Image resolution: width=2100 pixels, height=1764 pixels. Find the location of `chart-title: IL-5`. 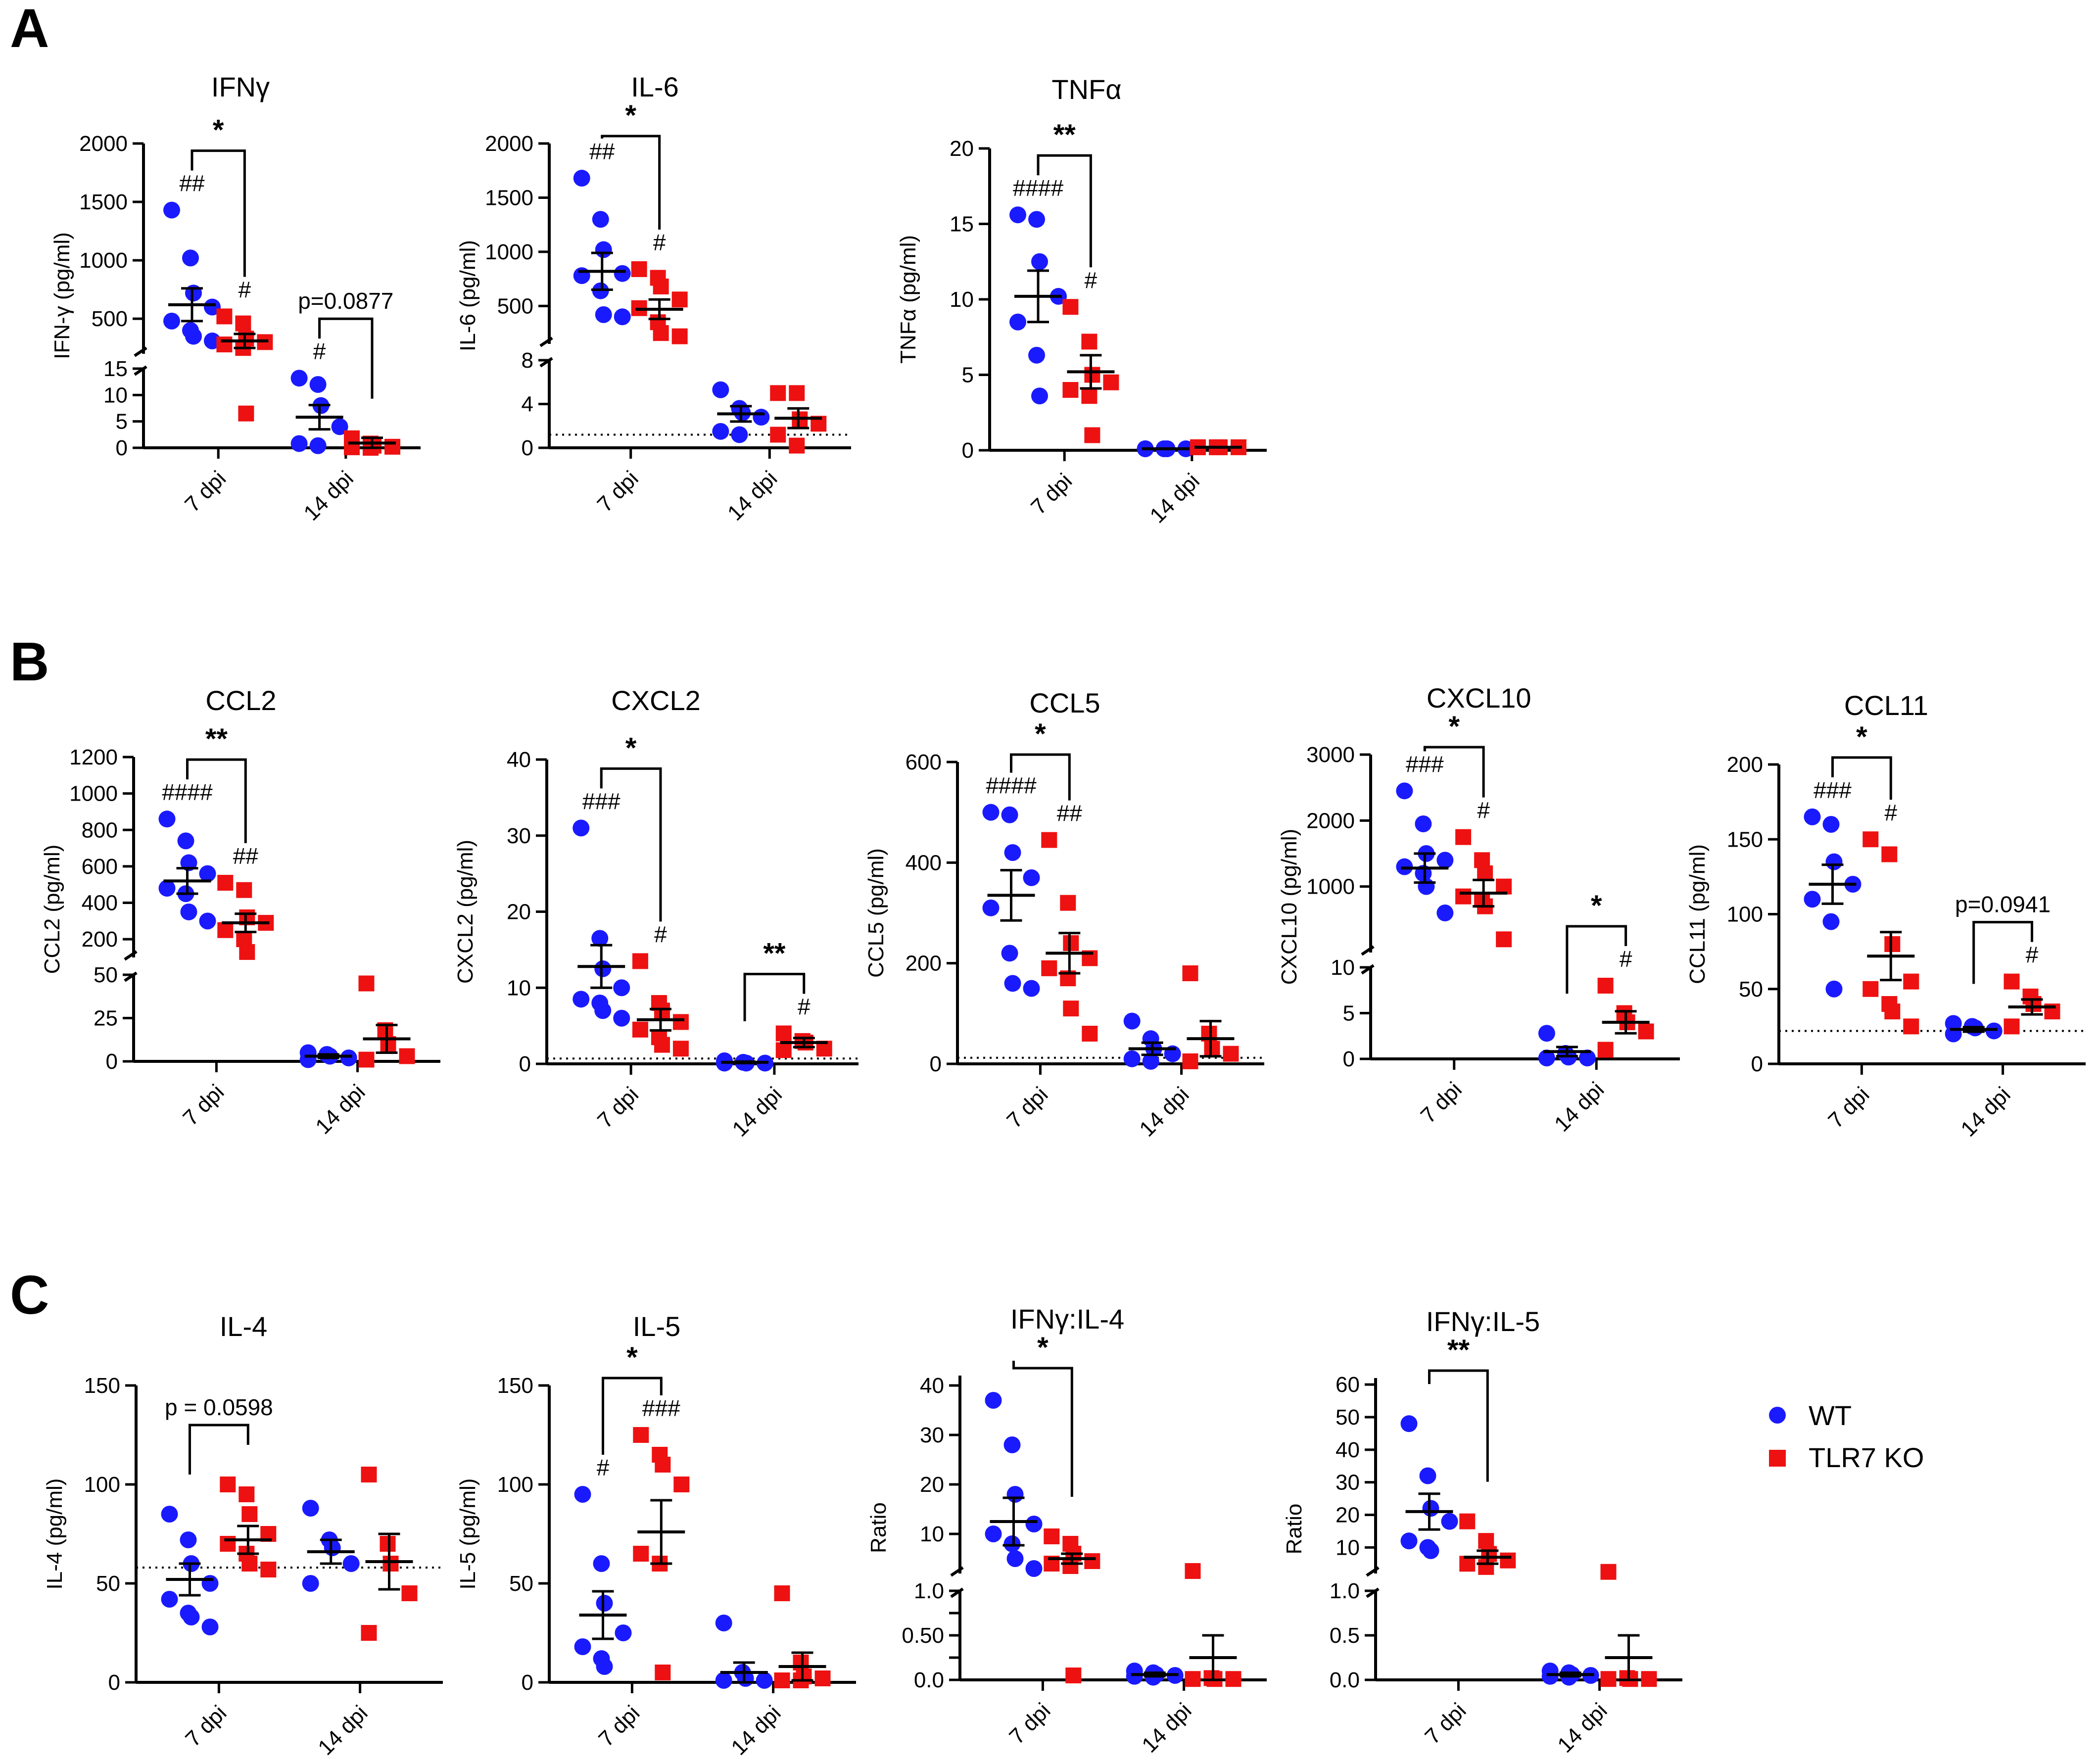

chart-title: IL-5 is located at coordinates (657, 1327).